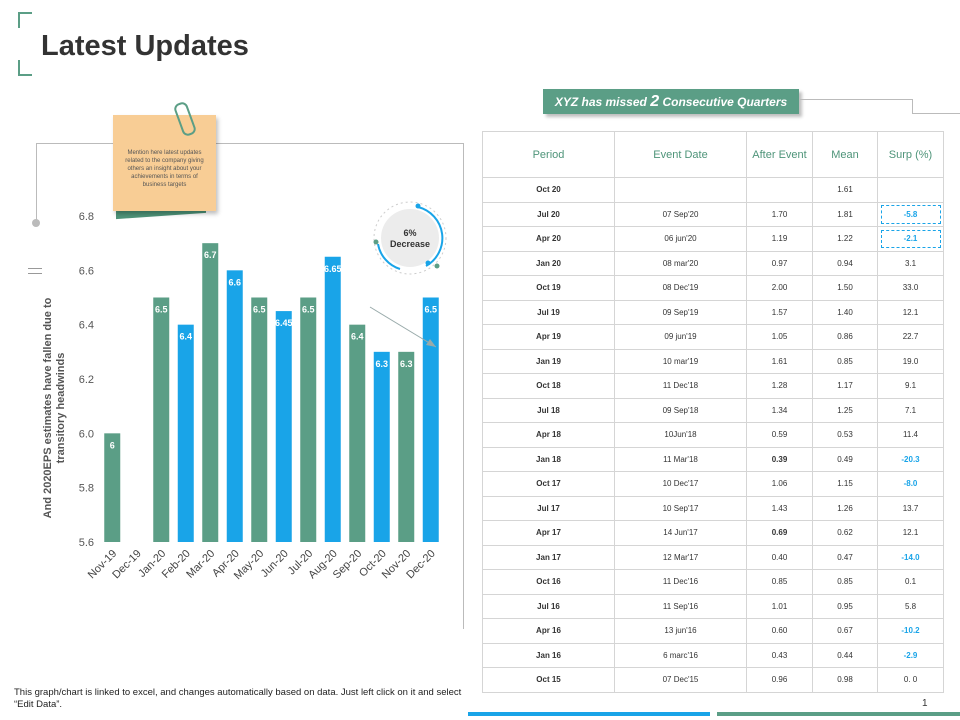 The width and height of the screenshot is (960, 720). What do you see at coordinates (410, 244) in the screenshot?
I see `badge-label: Decrease` at bounding box center [410, 244].